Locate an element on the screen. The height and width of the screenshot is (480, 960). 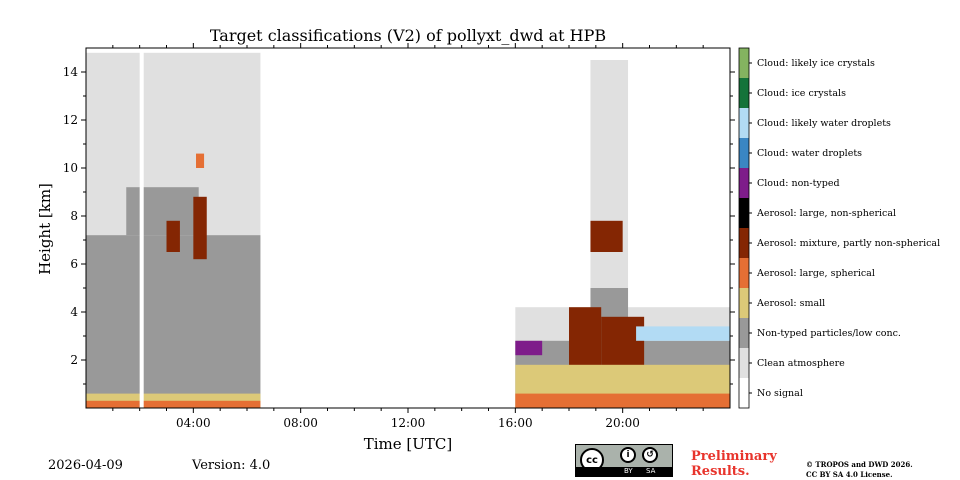
y-tick-label: 12 is located at coordinates (70, 120).